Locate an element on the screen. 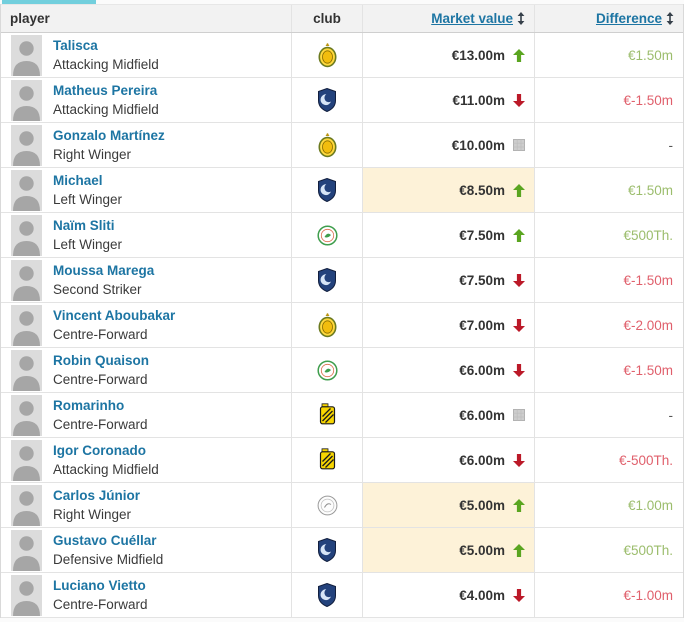 The image size is (684, 622). player-name-link: Carlos Júnior is located at coordinates (97, 495).